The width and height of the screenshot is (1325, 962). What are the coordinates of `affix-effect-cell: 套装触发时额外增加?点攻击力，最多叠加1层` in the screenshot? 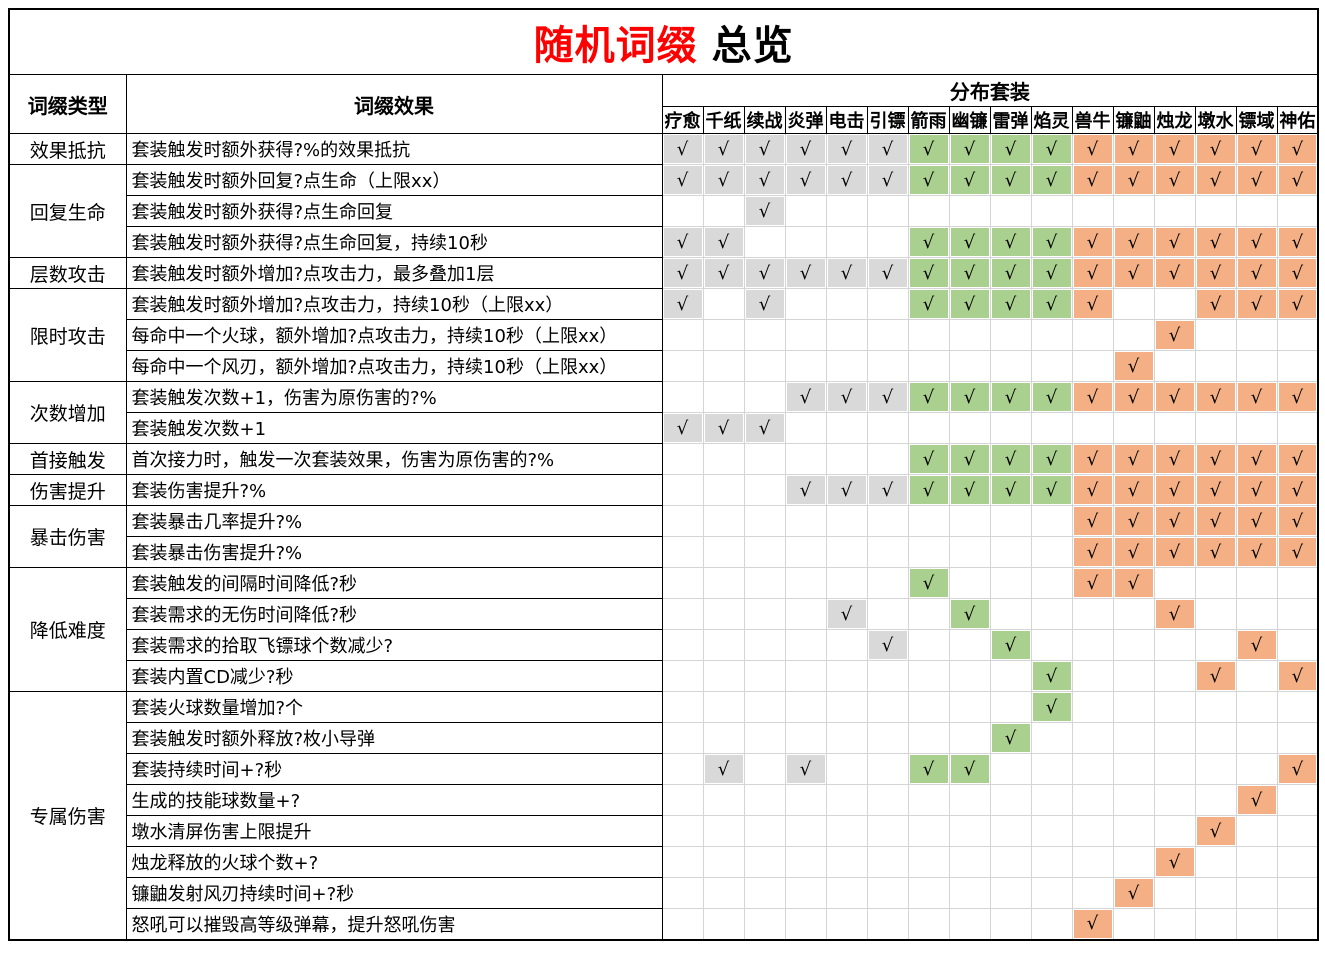 It's located at (394, 273).